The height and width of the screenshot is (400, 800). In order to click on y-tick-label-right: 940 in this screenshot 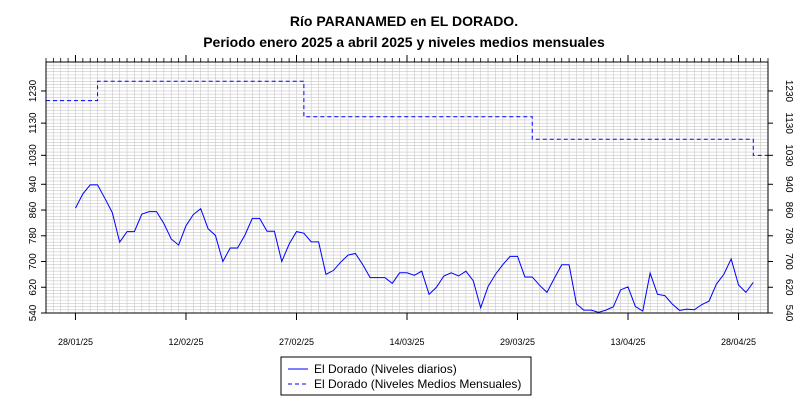, I will do `click(788, 184)`.